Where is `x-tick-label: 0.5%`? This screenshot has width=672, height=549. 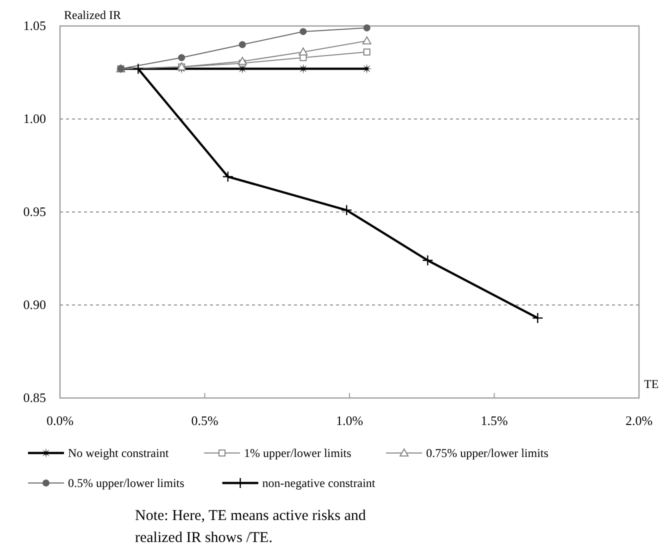 x-tick-label: 0.5% is located at coordinates (204, 420).